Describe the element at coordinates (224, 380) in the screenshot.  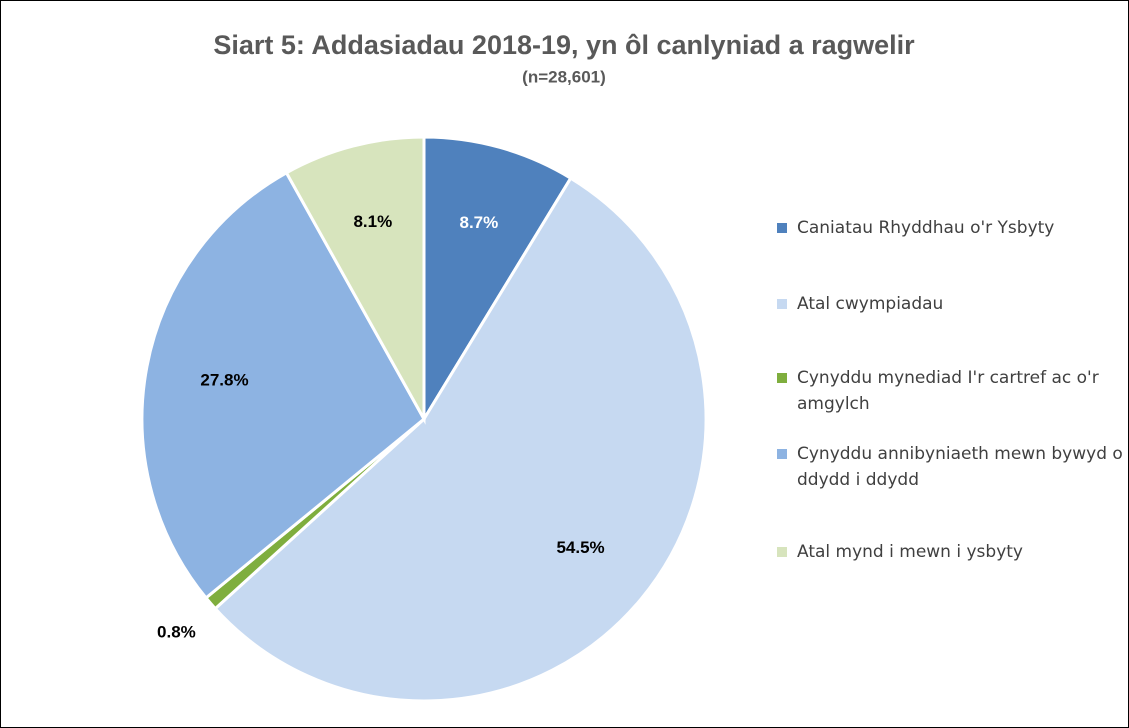
I see `data-label: 27.8%` at that location.